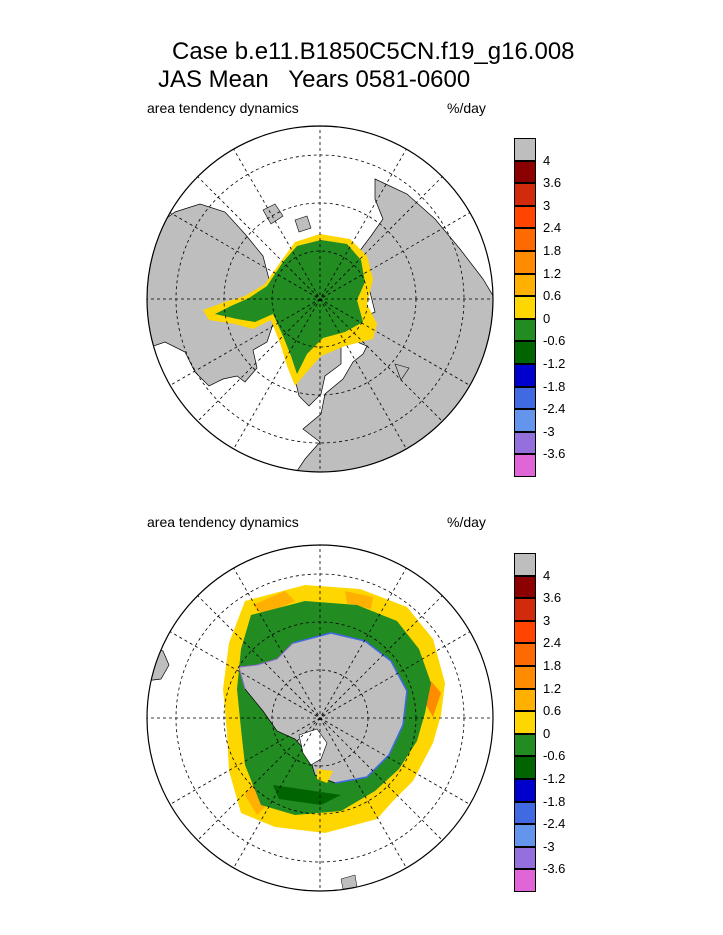 The image size is (723, 935). What do you see at coordinates (466, 108) in the screenshot?
I see `north-panel-units: %/day` at bounding box center [466, 108].